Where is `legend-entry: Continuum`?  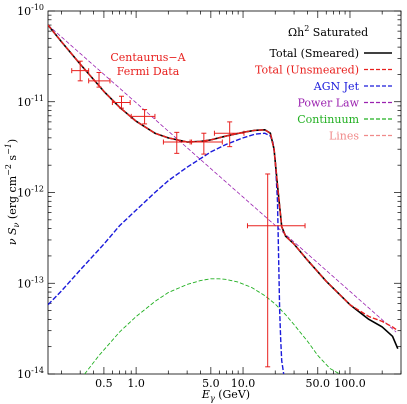
legend-entry: Continuum is located at coordinates (344, 119).